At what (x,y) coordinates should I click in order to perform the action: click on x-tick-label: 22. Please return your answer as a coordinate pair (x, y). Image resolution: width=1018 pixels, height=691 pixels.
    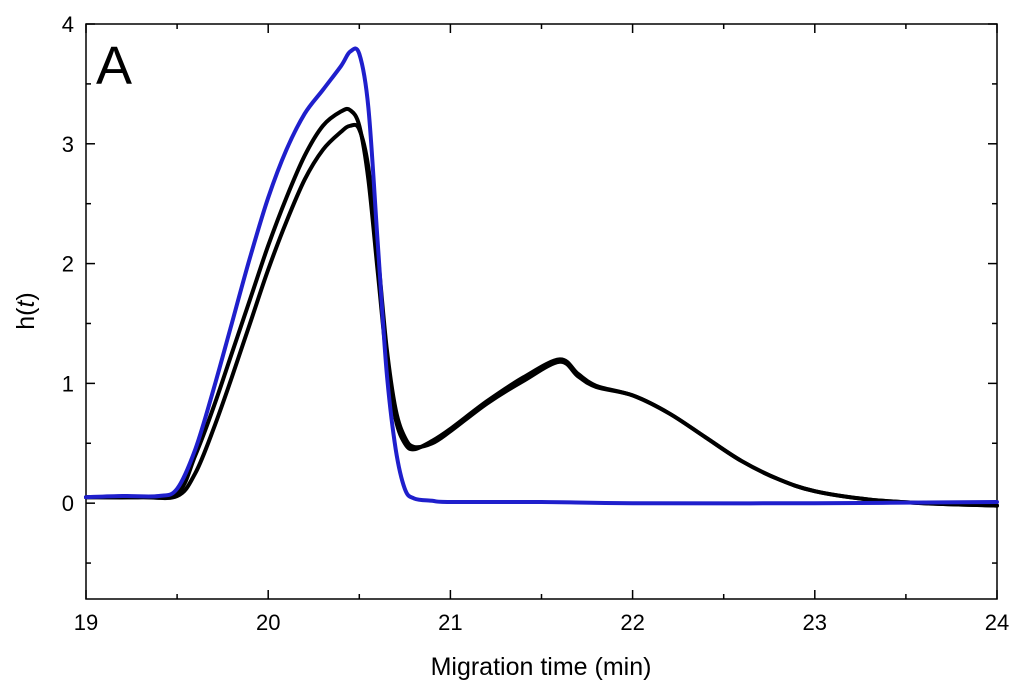
    Looking at the image, I should click on (632, 622).